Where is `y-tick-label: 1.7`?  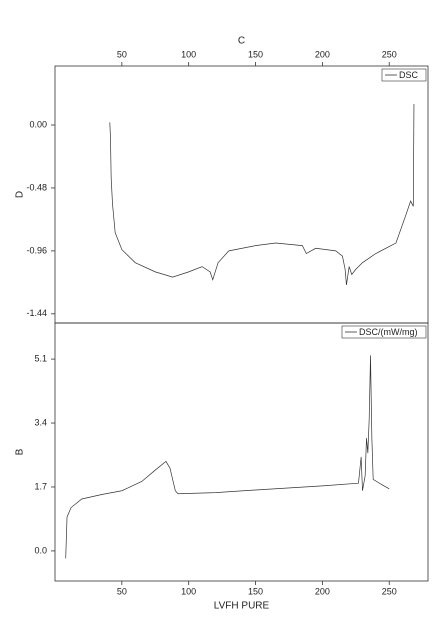
y-tick-label: 1.7 is located at coordinates (40, 486).